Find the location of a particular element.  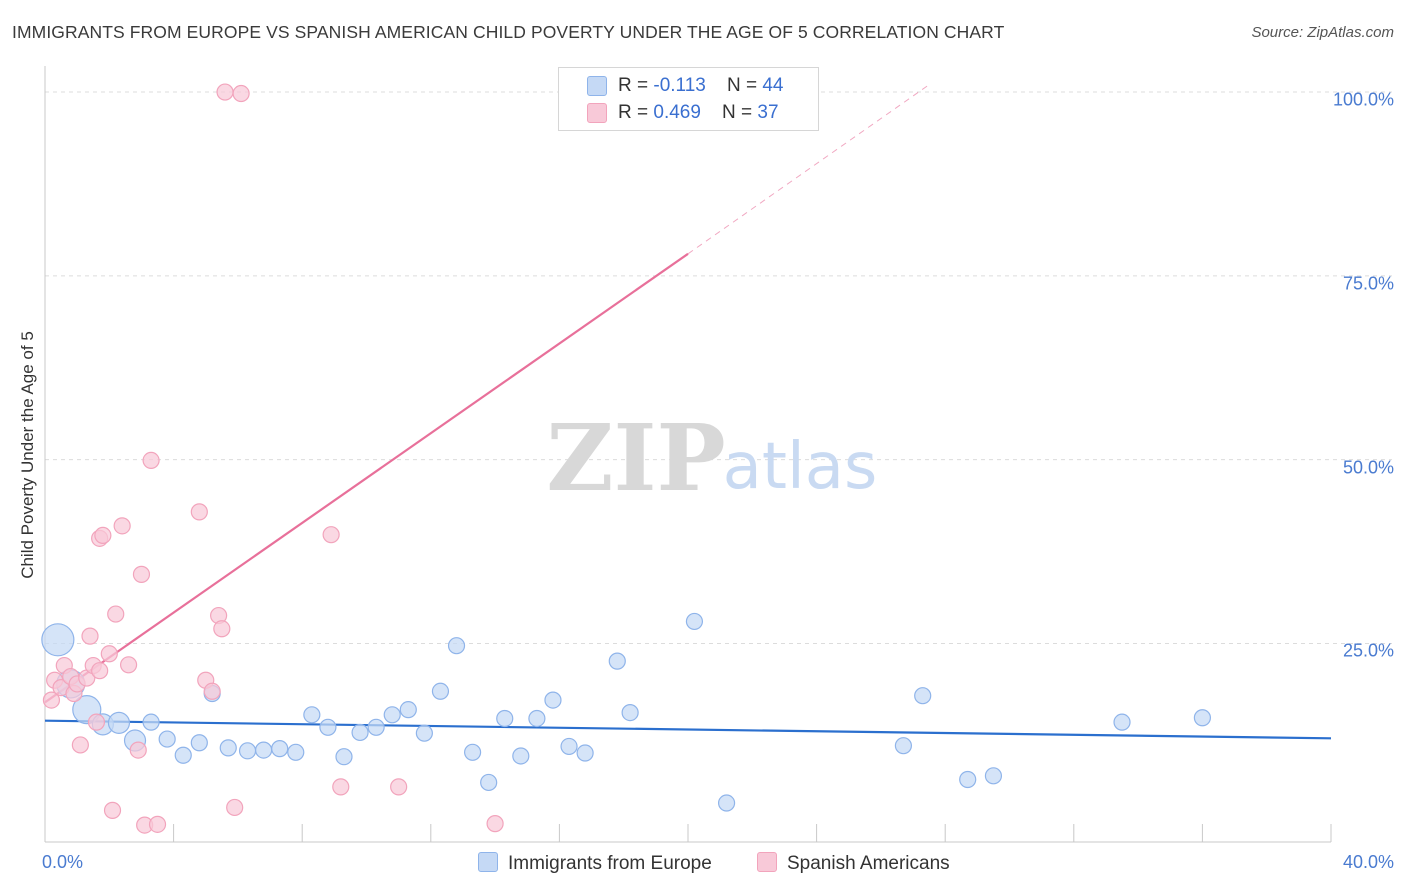

y-tick-label: 25.0% is located at coordinates (1368, 650).